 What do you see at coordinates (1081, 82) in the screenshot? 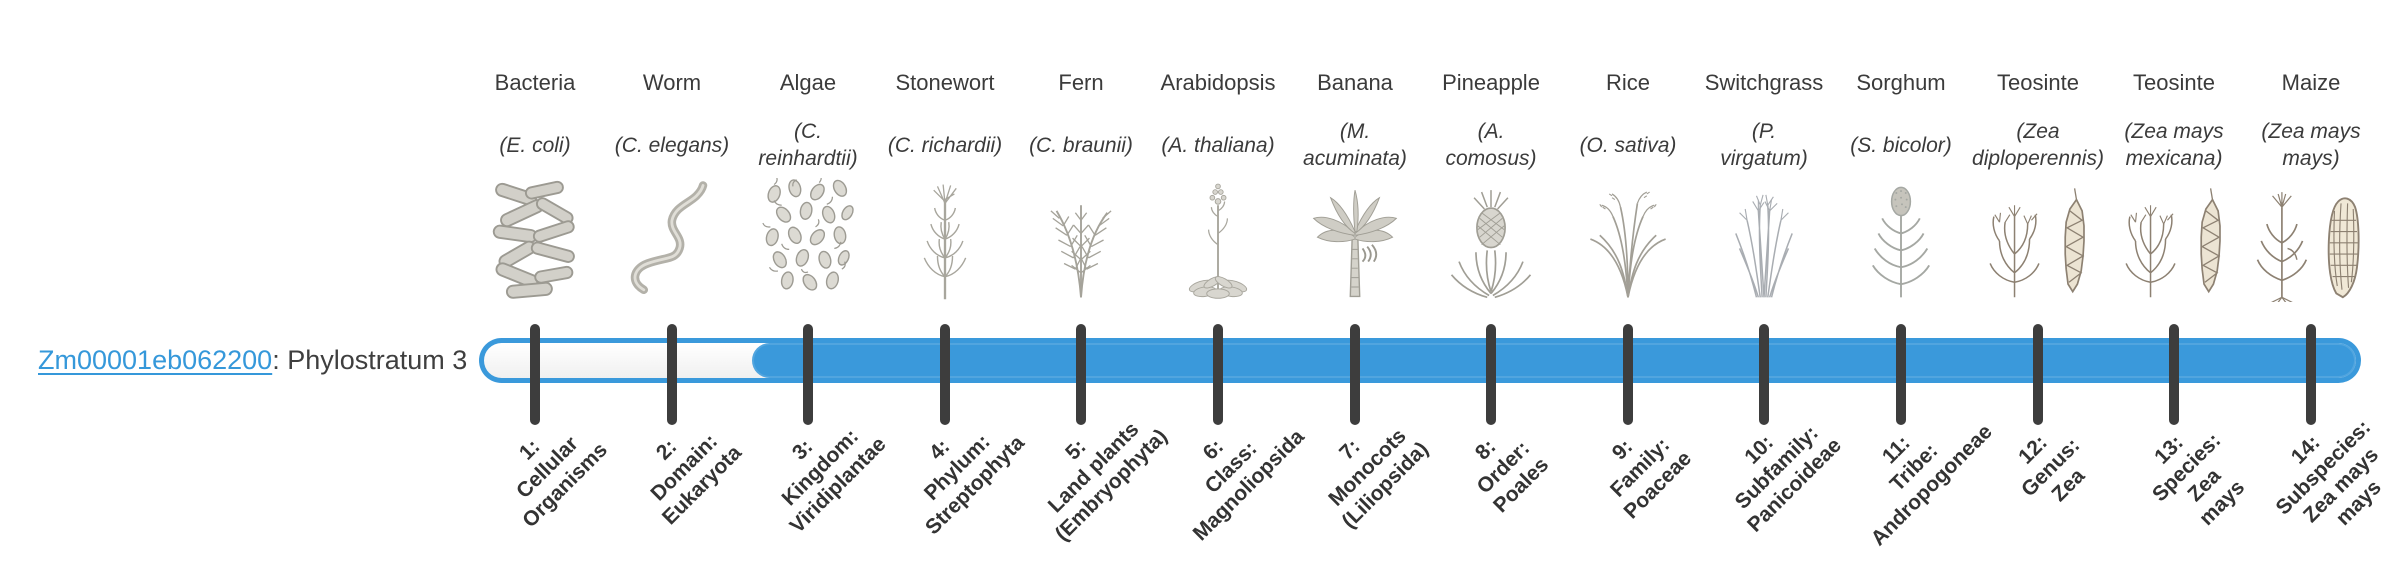
I see `organism-common-name: Fern` at bounding box center [1081, 82].